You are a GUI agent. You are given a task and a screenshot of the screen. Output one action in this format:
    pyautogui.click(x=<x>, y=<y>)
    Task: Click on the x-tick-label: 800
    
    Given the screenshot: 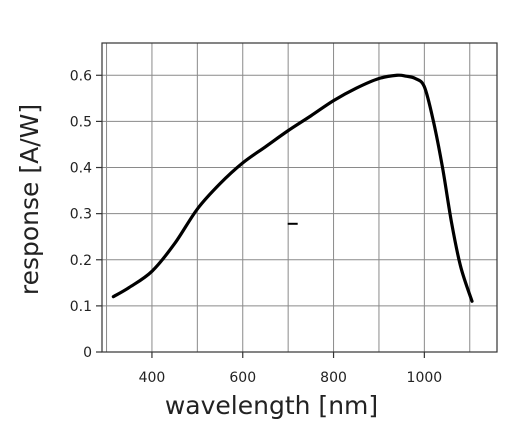 What is the action you would take?
    pyautogui.click(x=333, y=378)
    